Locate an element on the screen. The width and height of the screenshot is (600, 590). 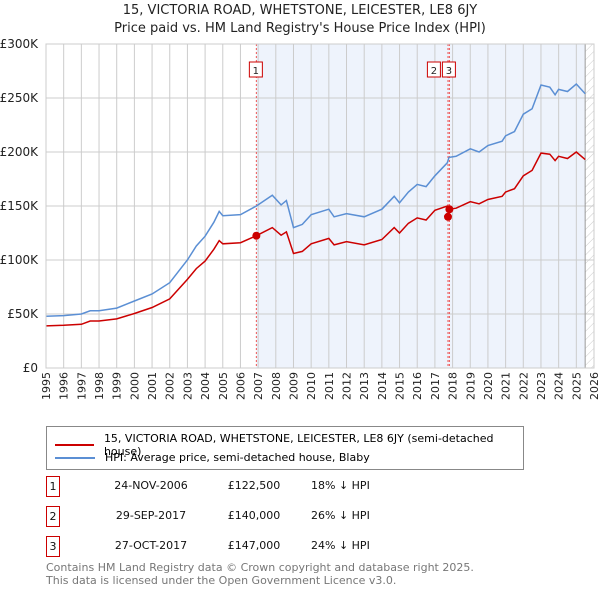
legend-swatch-hpi is located at coordinates (75, 457).